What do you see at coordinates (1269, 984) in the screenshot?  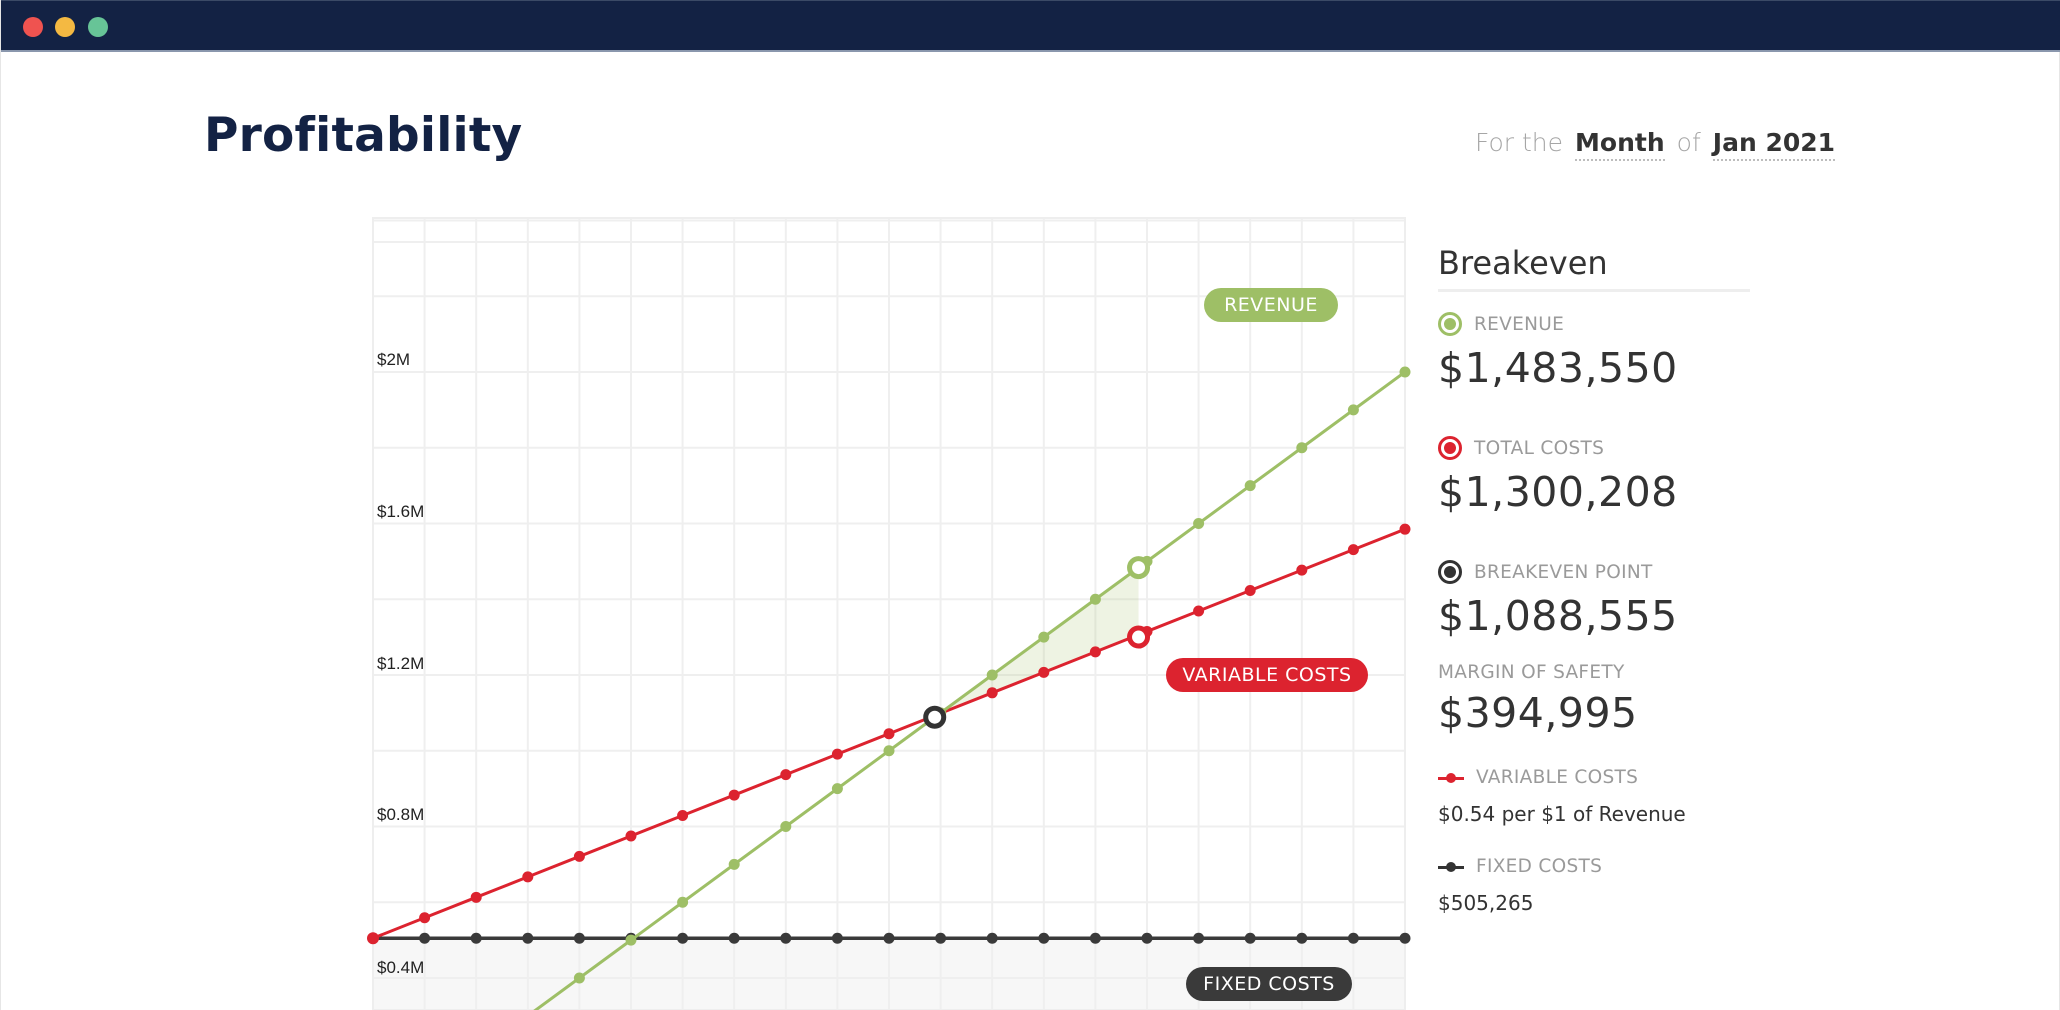 I see `fixed-costs-series-label: FIXED COSTS` at bounding box center [1269, 984].